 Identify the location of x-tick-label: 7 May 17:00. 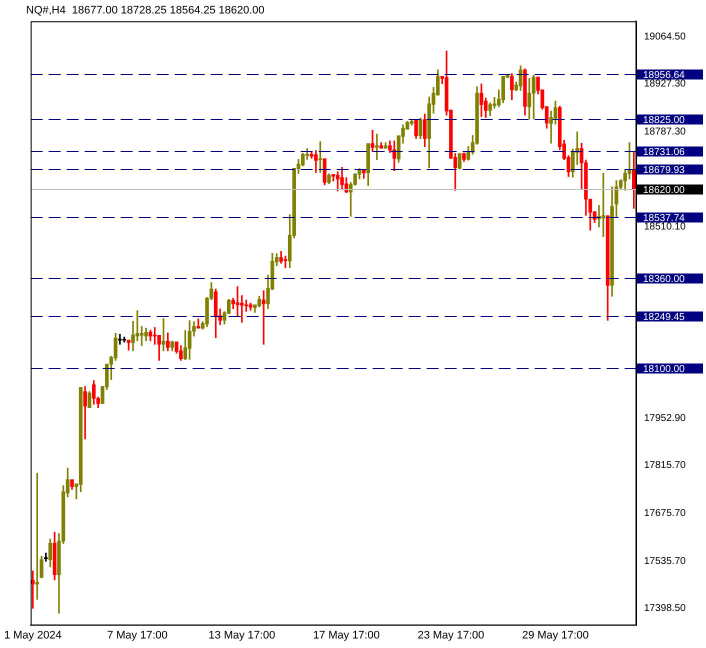
(137, 635).